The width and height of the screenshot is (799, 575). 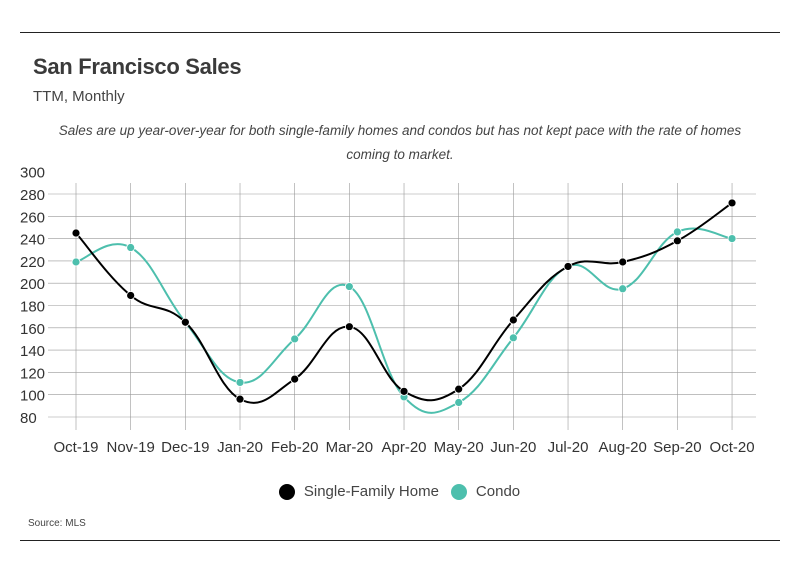 I want to click on y-tick-label: 120, so click(x=32, y=373).